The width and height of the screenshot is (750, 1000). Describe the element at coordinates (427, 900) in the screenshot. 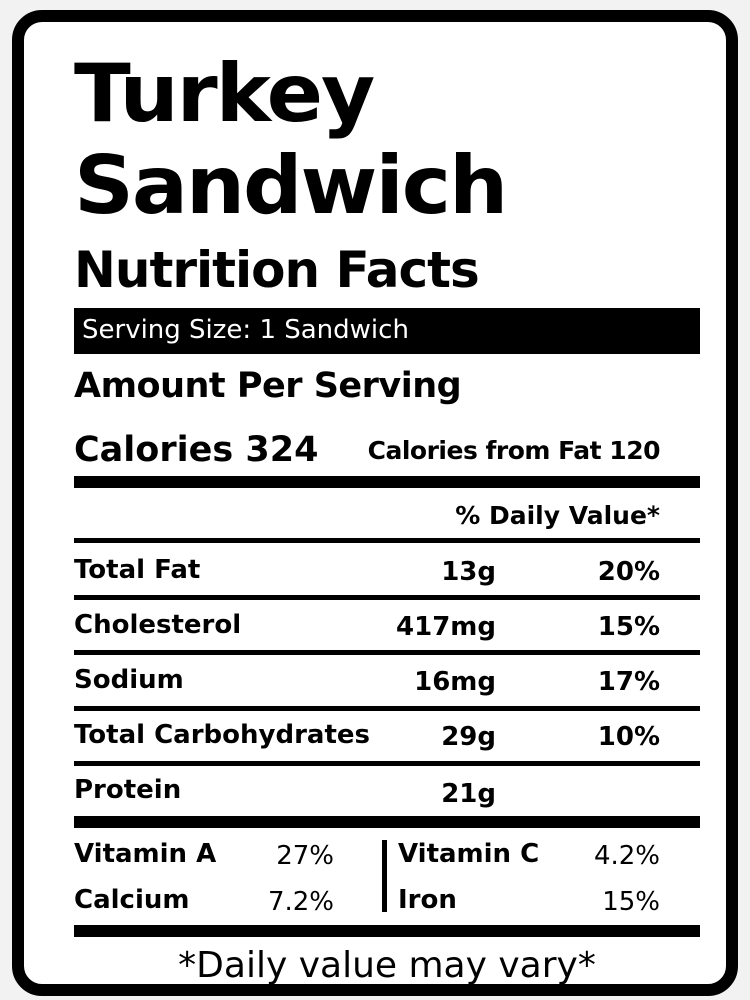

I see `vitamin-label-iron: Iron` at that location.